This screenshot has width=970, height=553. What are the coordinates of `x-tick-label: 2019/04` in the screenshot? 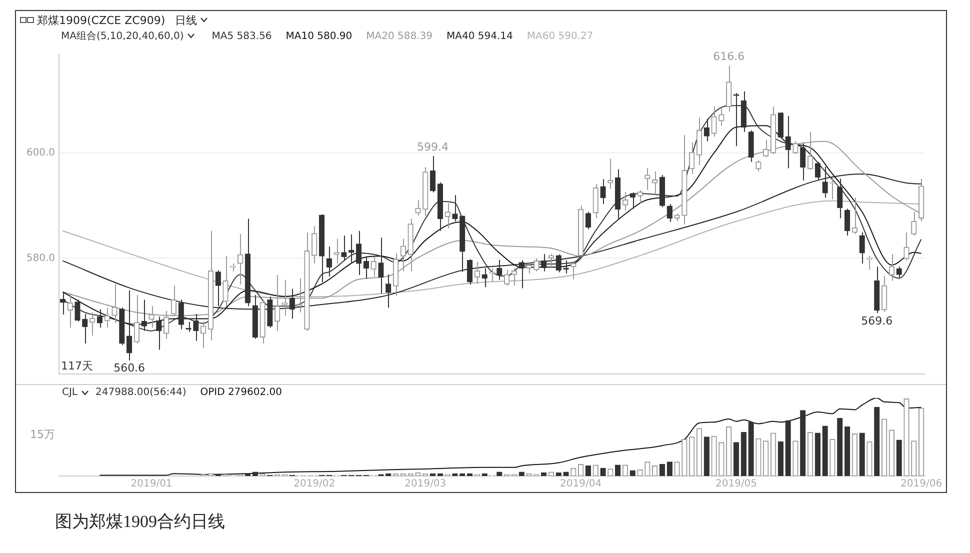 It's located at (581, 484).